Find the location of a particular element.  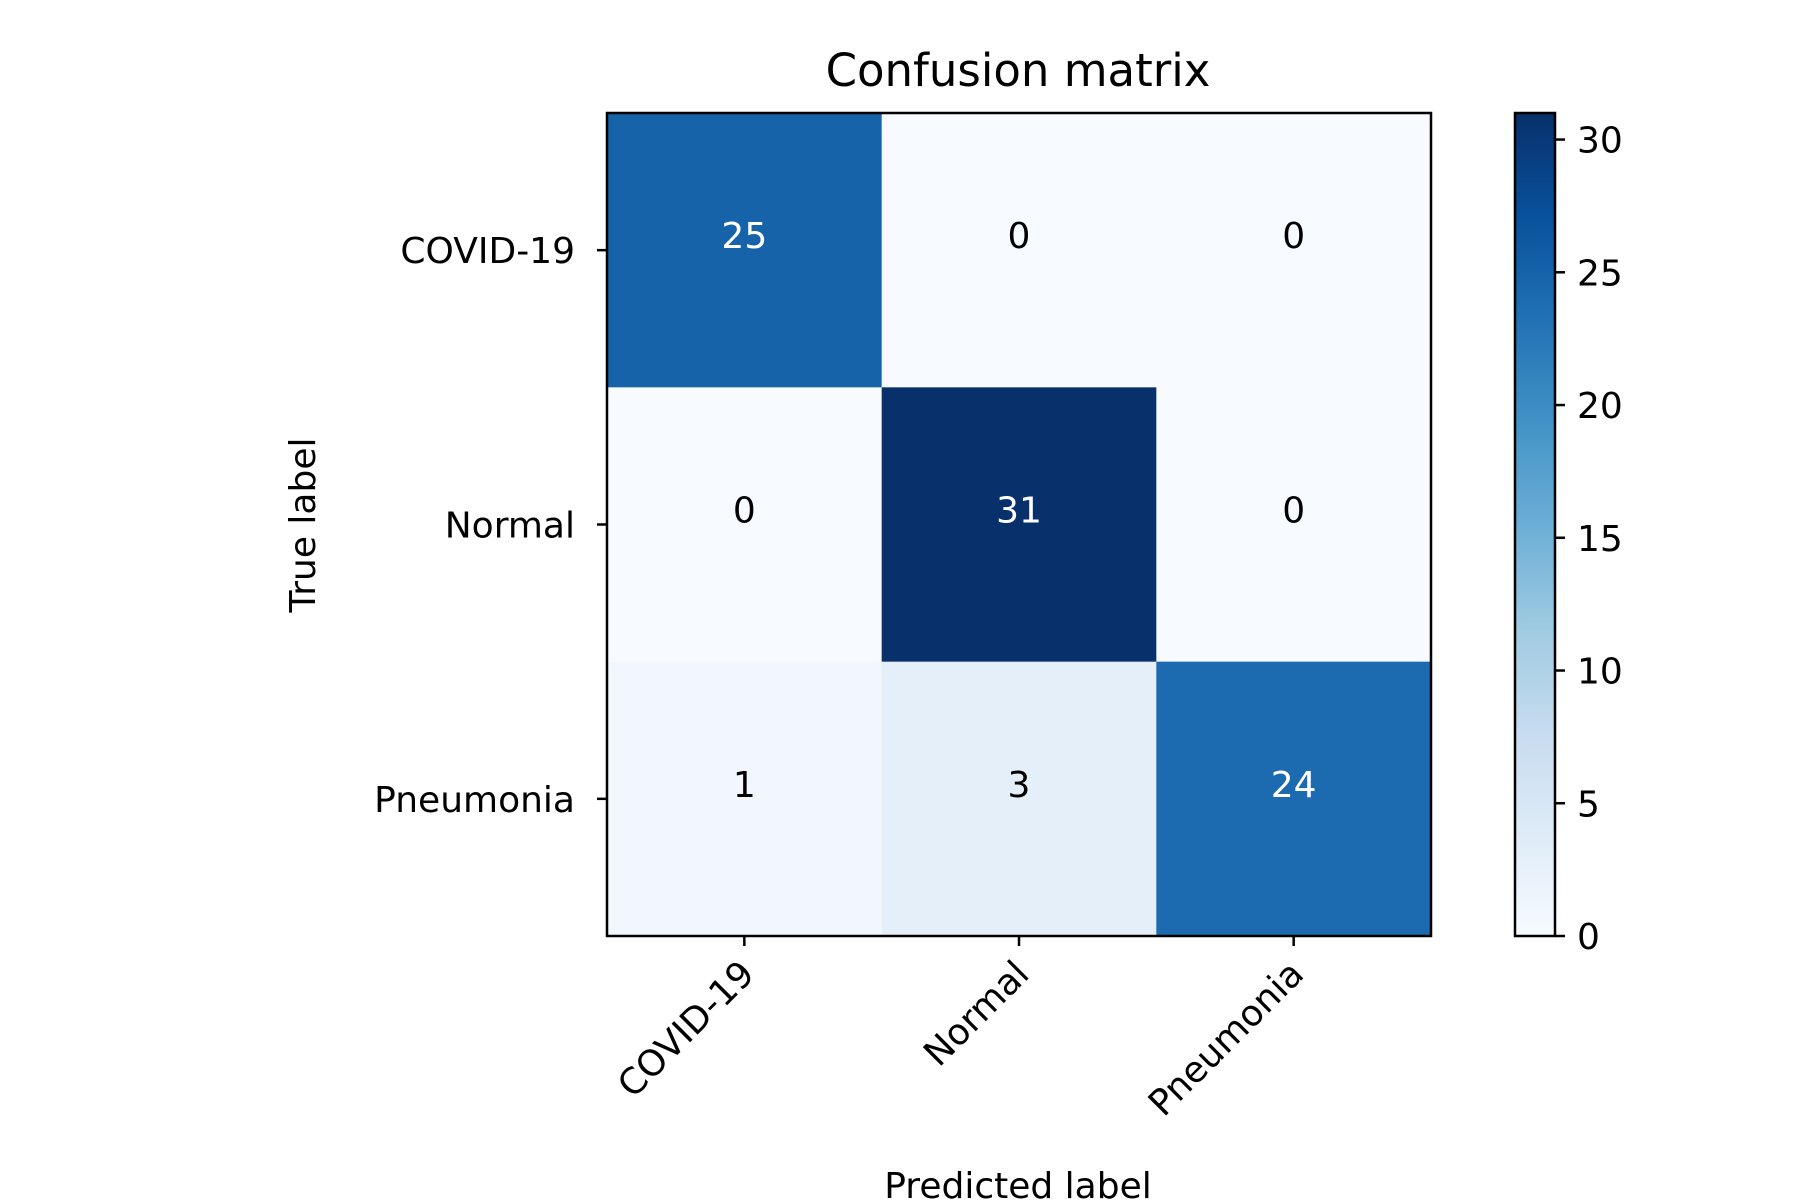

cell-value-label: 25 is located at coordinates (744, 236).